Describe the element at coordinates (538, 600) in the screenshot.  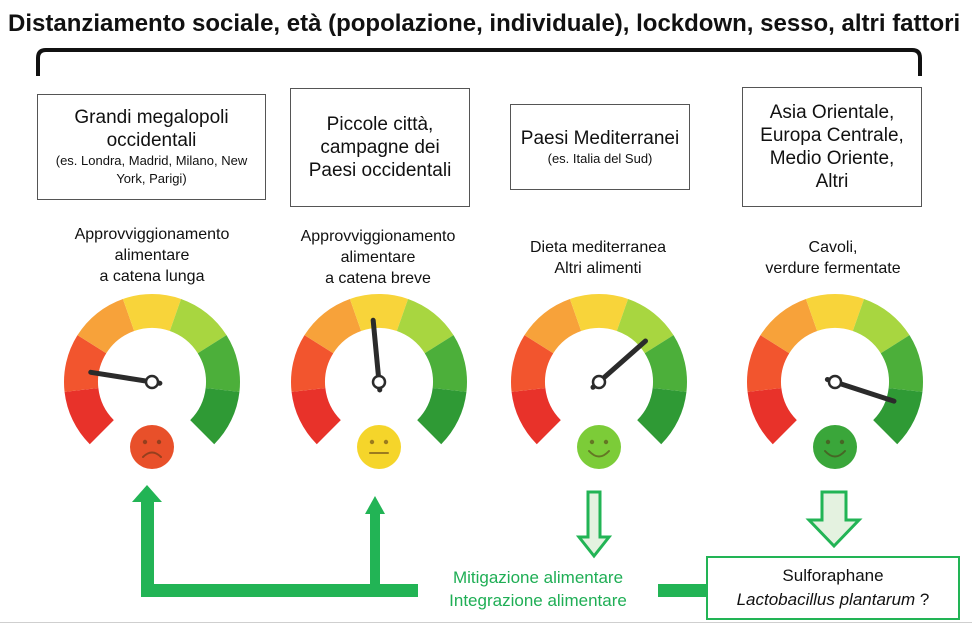
I see `integration-line: Integrazione alimentare` at that location.